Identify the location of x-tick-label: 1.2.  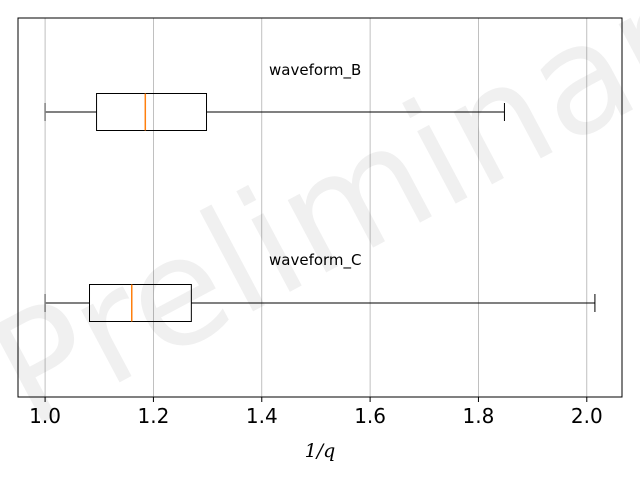
(154, 416).